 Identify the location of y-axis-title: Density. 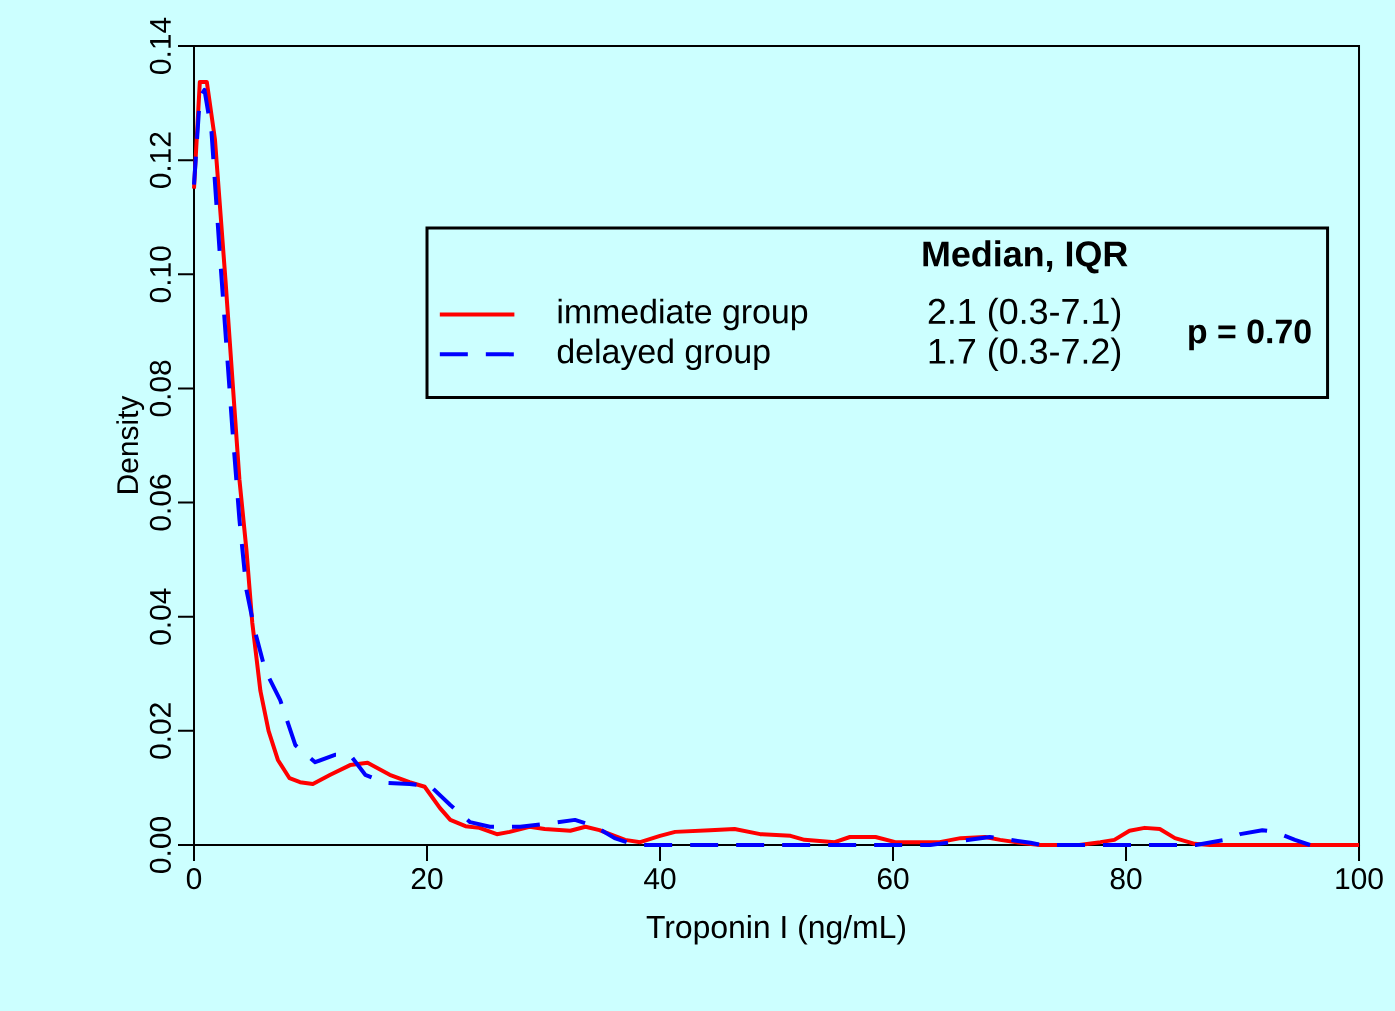
(130, 444).